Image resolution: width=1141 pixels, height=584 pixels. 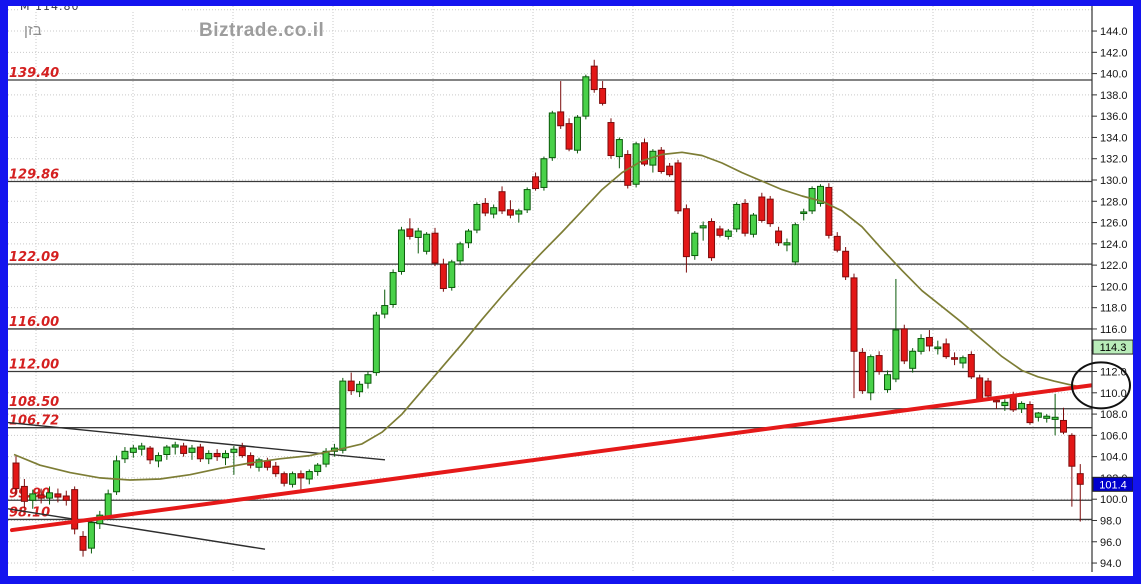 I want to click on axis-tick-label: 128.0, so click(x=1114, y=202).